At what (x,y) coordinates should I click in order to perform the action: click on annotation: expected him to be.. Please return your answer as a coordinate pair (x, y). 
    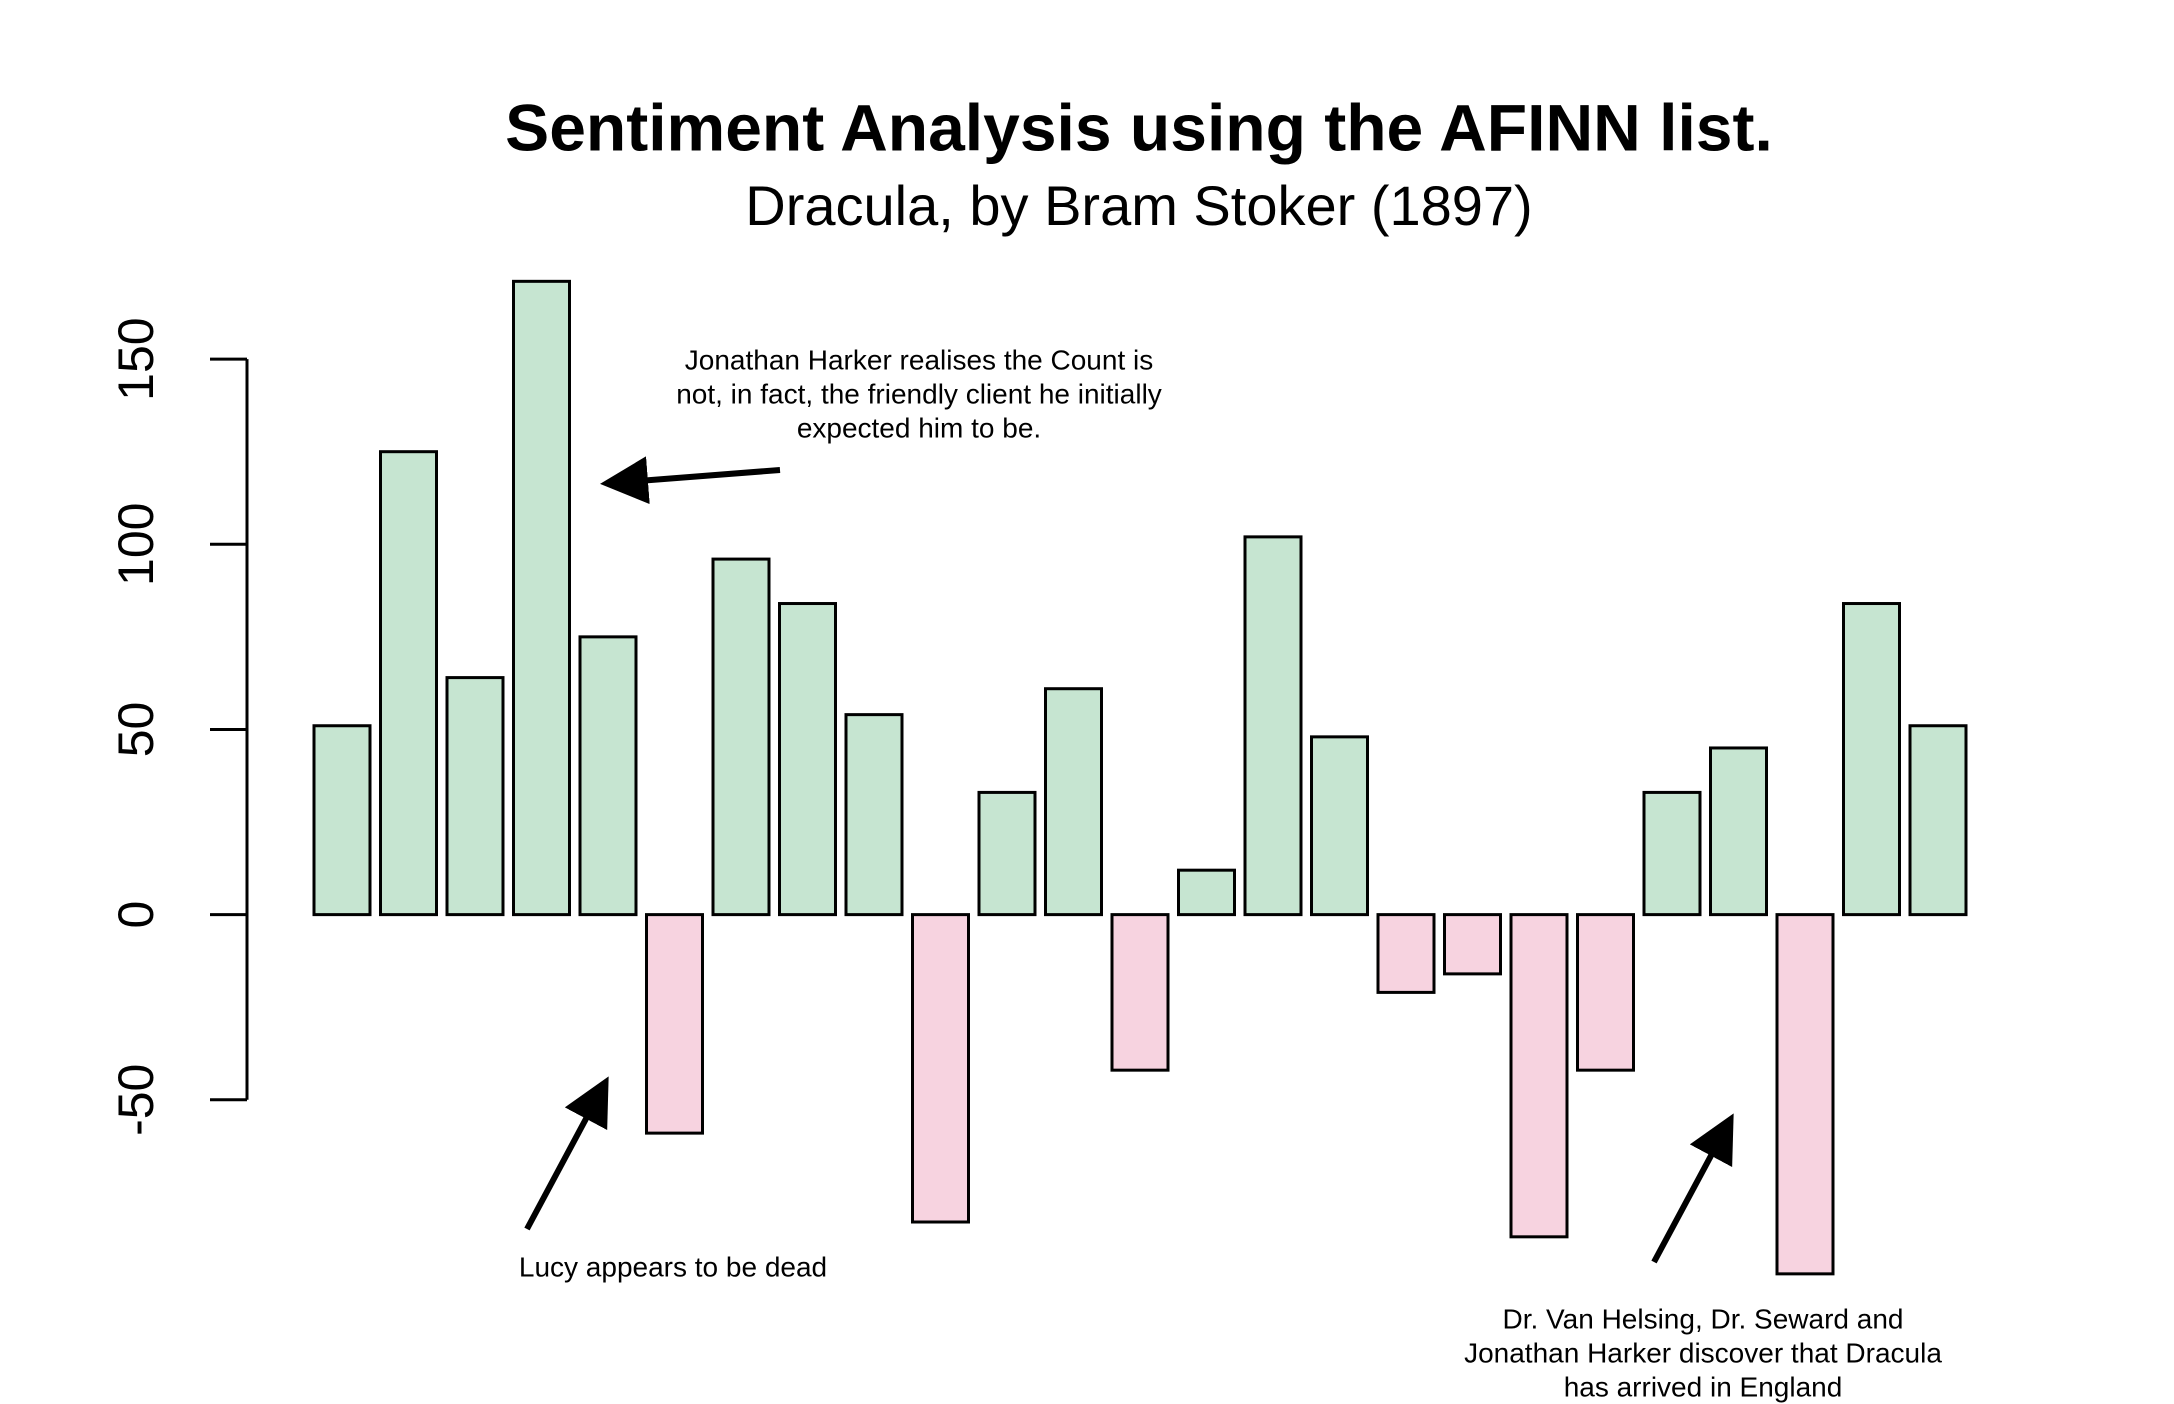
    Looking at the image, I should click on (919, 427).